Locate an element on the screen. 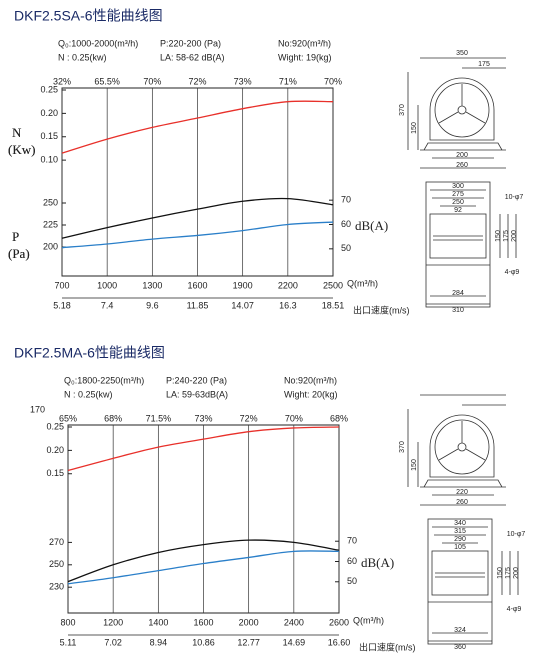 The height and width of the screenshot is (660, 540). spec: LA: 58-62 dB(A) is located at coordinates (192, 57).